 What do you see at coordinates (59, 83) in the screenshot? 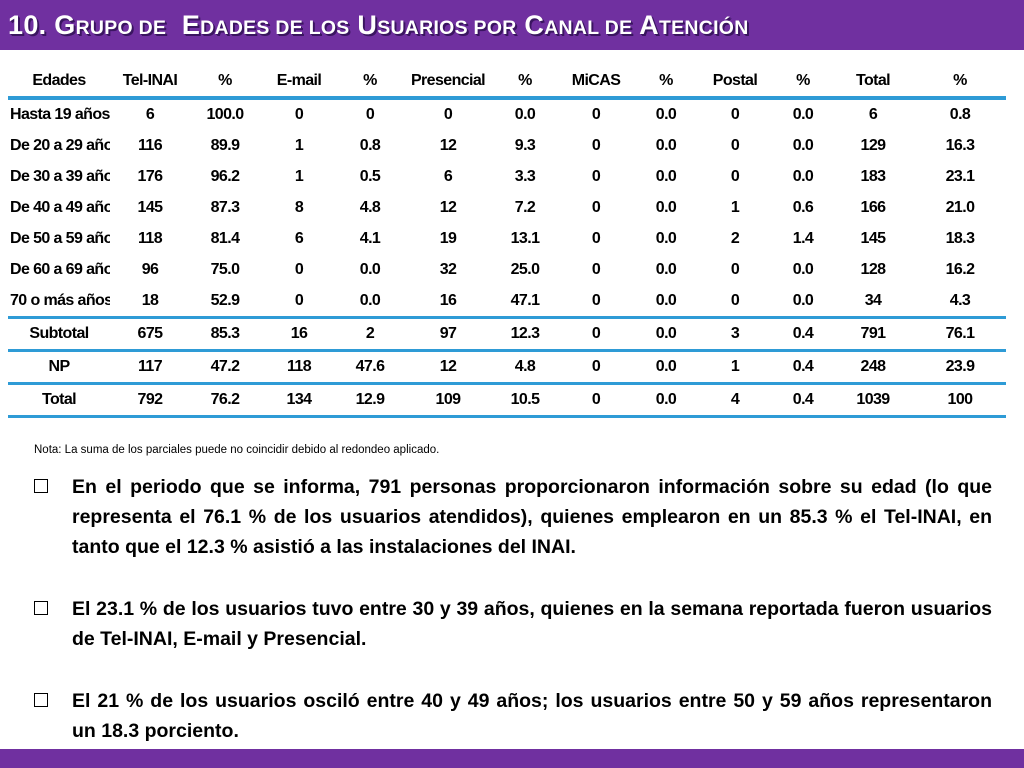
I see `column-header: Edades` at bounding box center [59, 83].